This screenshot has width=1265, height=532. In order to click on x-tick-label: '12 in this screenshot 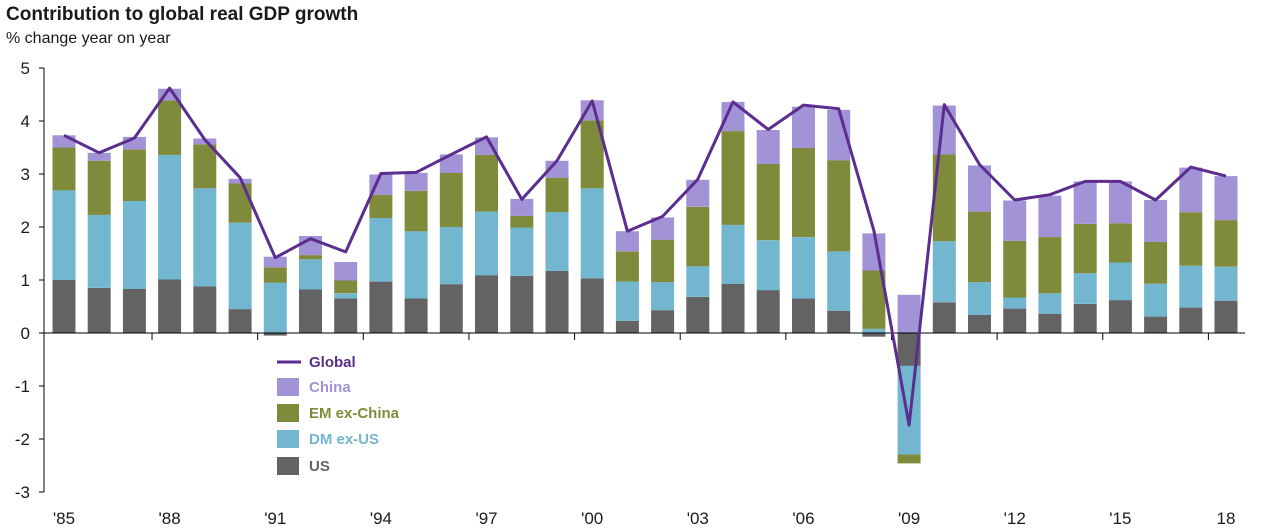, I will do `click(1015, 518)`.